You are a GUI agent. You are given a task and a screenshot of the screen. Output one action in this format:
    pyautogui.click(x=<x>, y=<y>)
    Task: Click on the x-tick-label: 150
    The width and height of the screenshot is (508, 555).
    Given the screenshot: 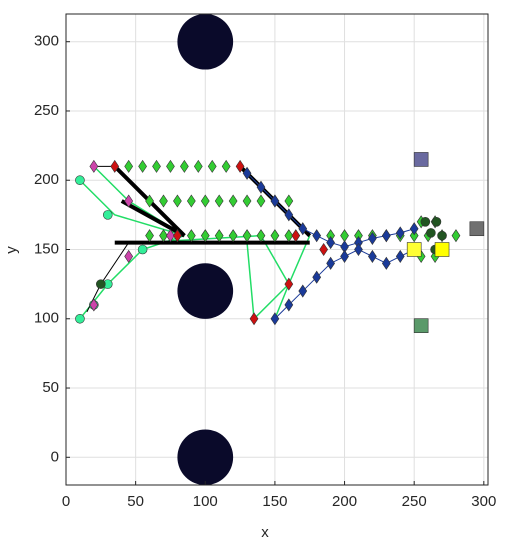 What is the action you would take?
    pyautogui.click(x=274, y=501)
    